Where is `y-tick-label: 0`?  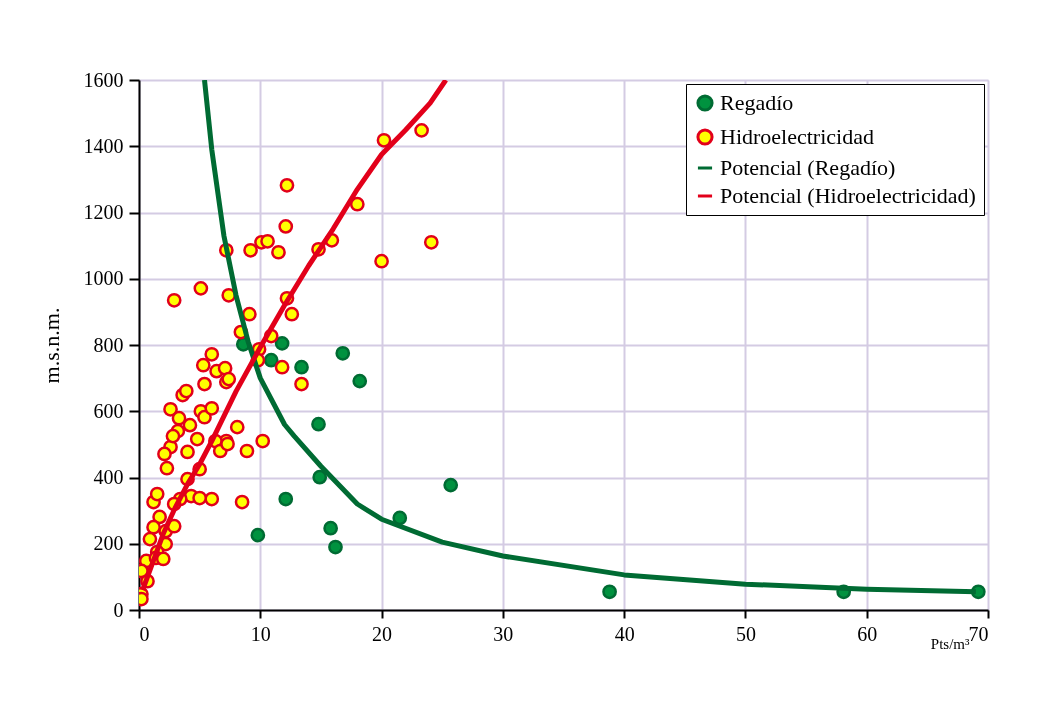 y-tick-label: 0 is located at coordinates (118, 609).